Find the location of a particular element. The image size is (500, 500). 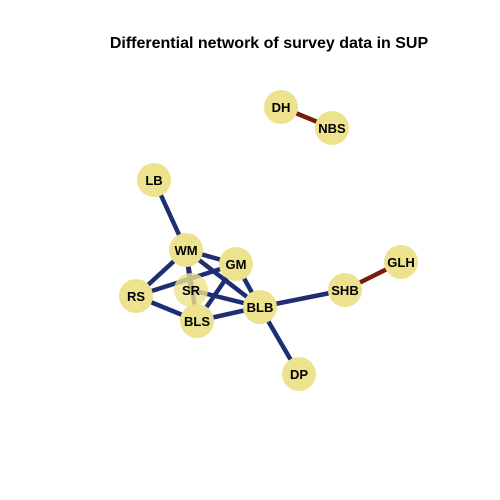

node-label: LB is located at coordinates (153, 180).